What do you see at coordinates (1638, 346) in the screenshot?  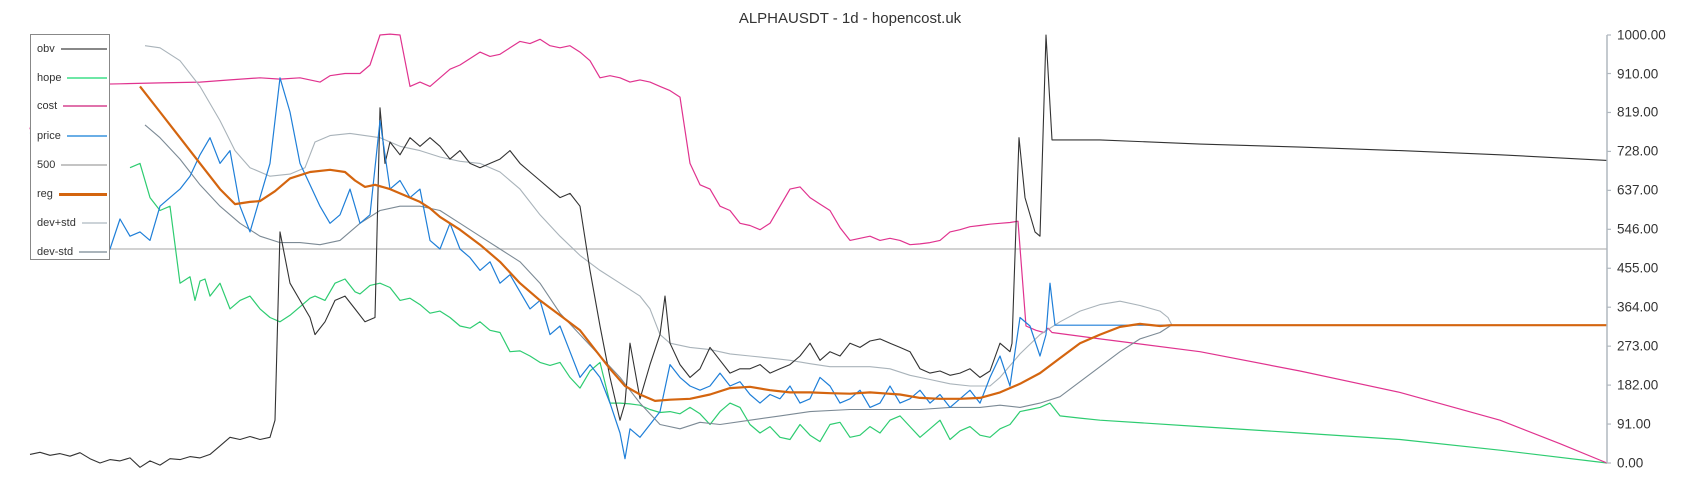 I see `y-tick-label: 273.00` at bounding box center [1638, 346].